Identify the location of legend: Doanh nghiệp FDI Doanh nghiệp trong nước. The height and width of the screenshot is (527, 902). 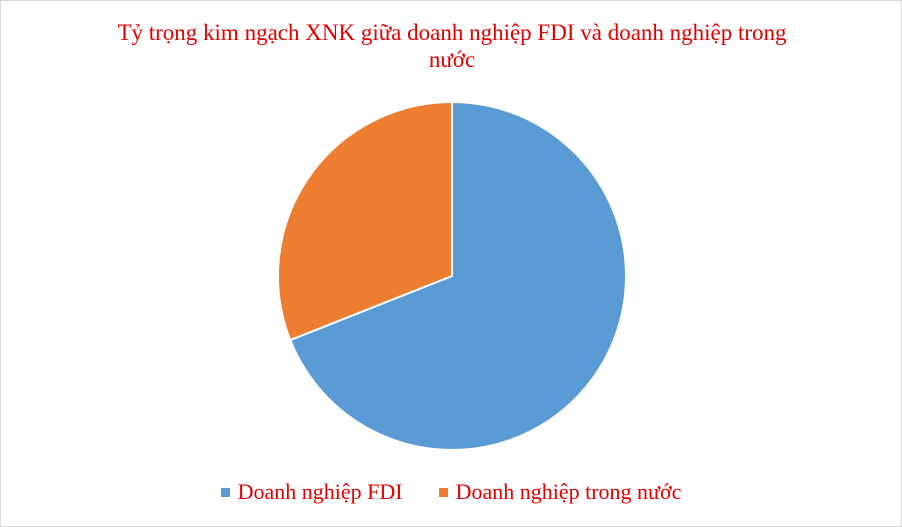
(451, 492).